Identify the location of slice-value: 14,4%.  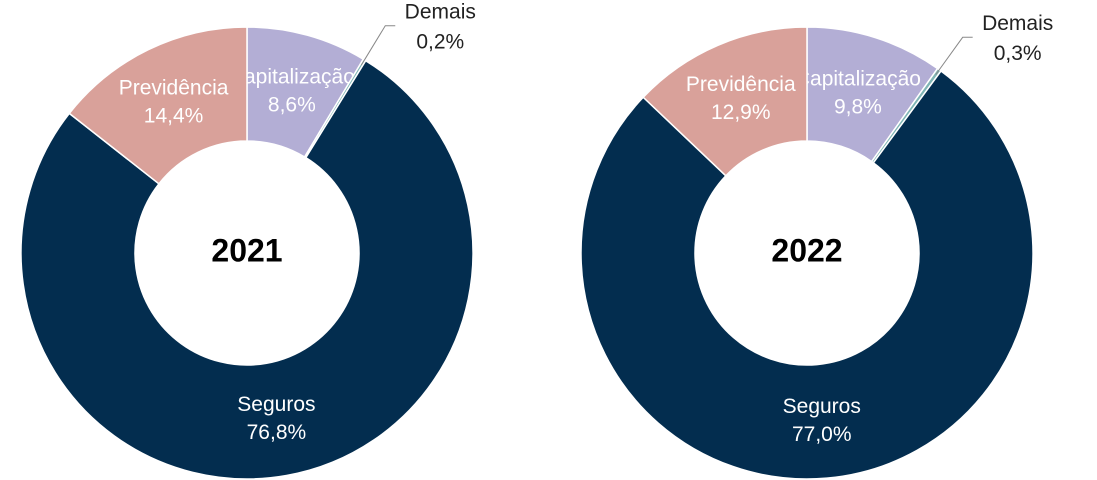
(174, 115).